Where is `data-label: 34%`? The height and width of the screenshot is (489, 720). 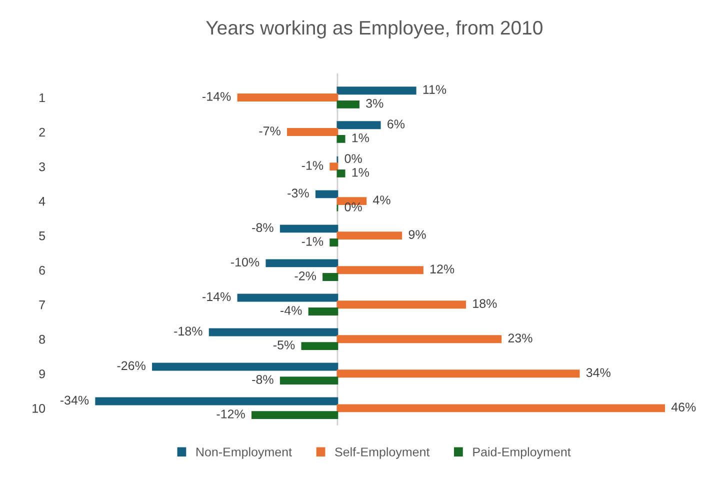 data-label: 34% is located at coordinates (598, 373).